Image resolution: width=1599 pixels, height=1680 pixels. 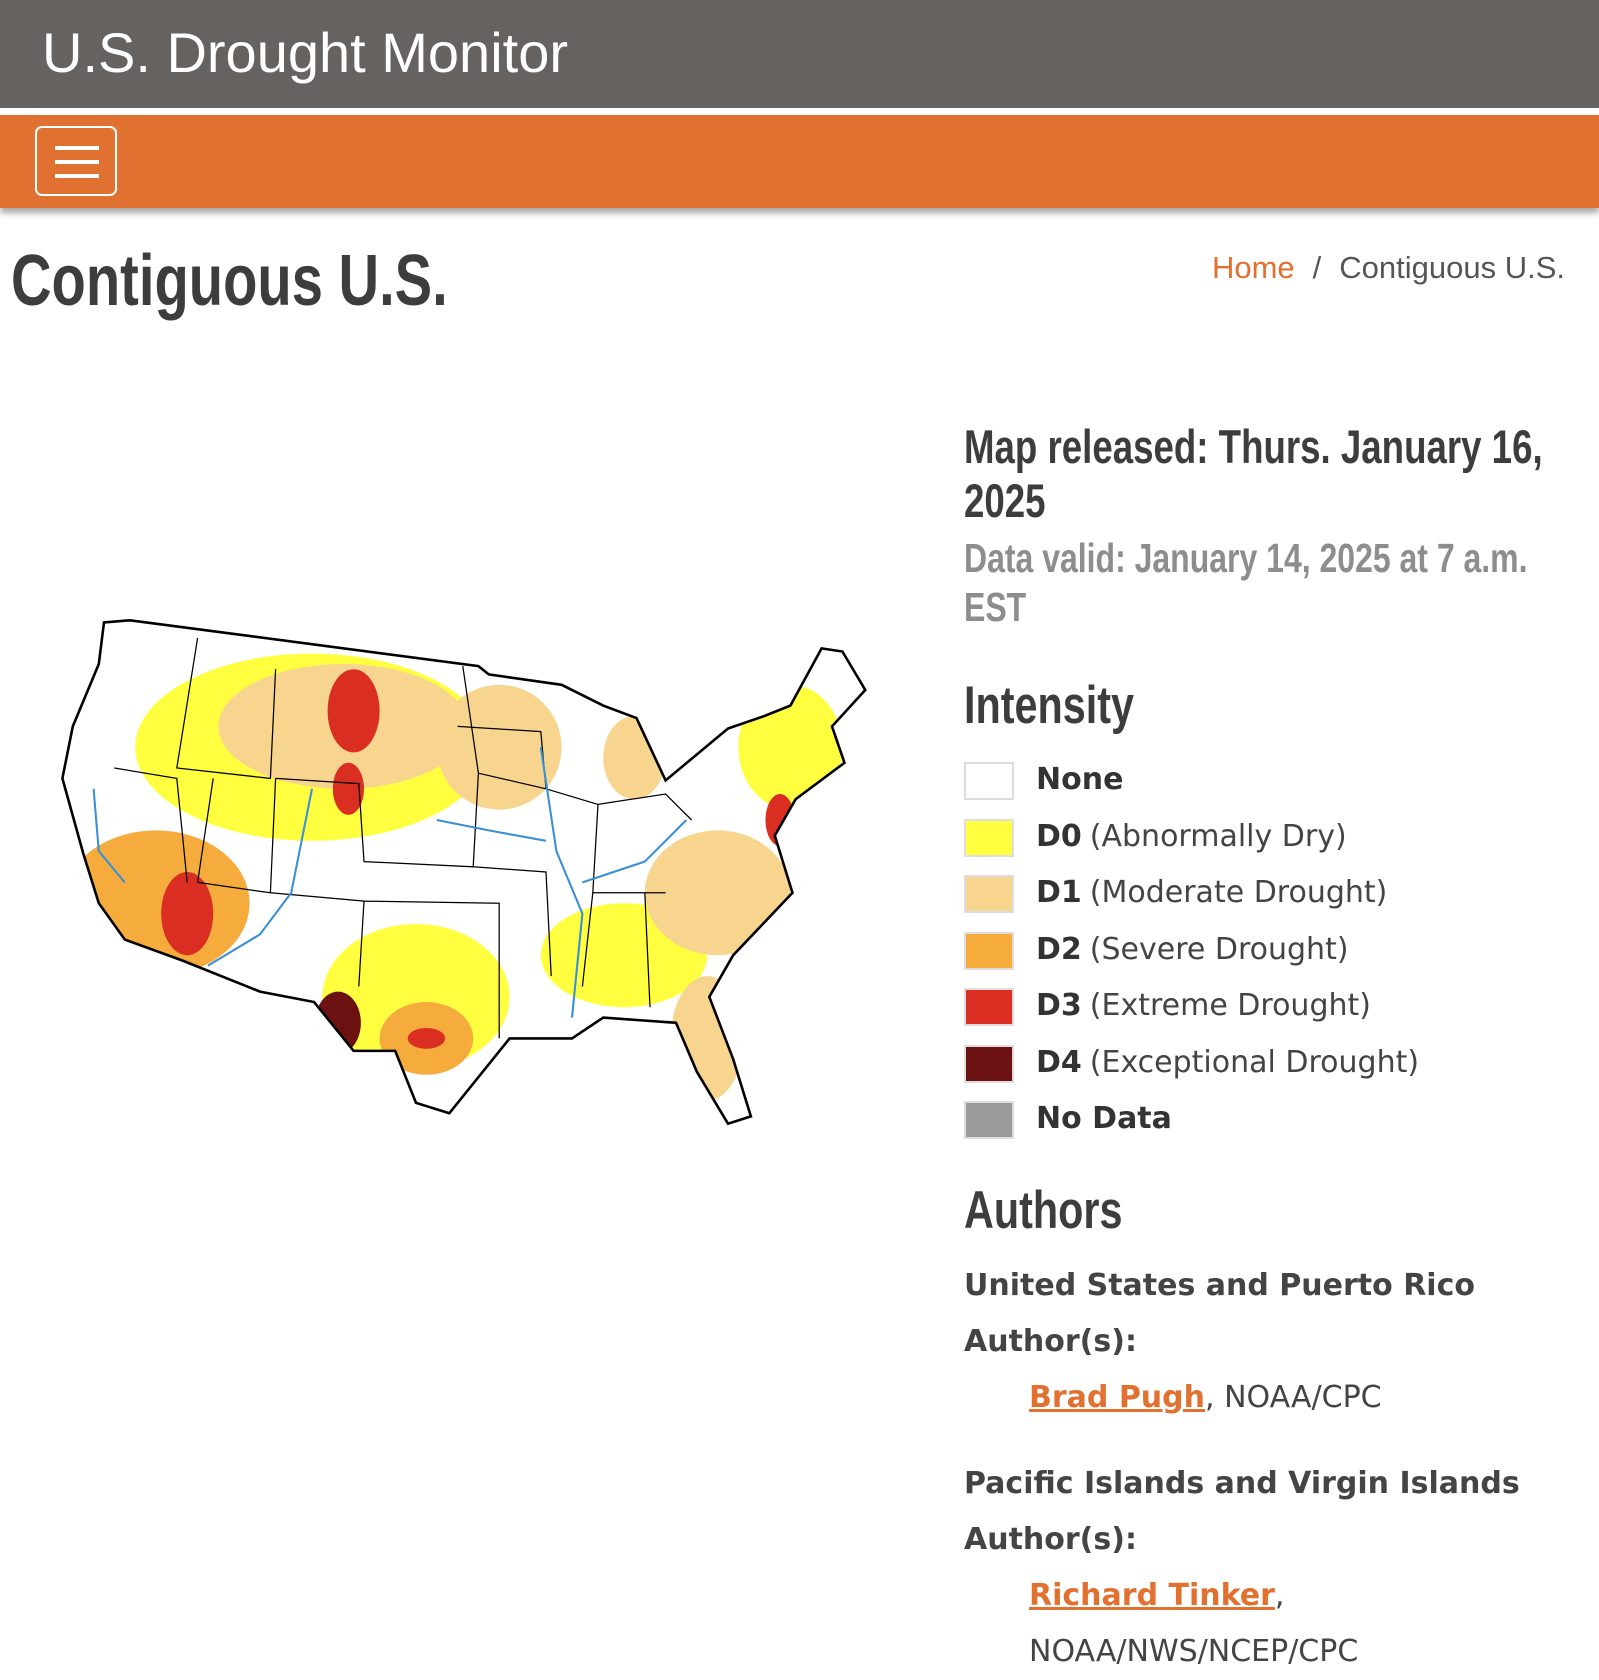 I want to click on author-link: Brad Pugh, so click(x=1117, y=1397).